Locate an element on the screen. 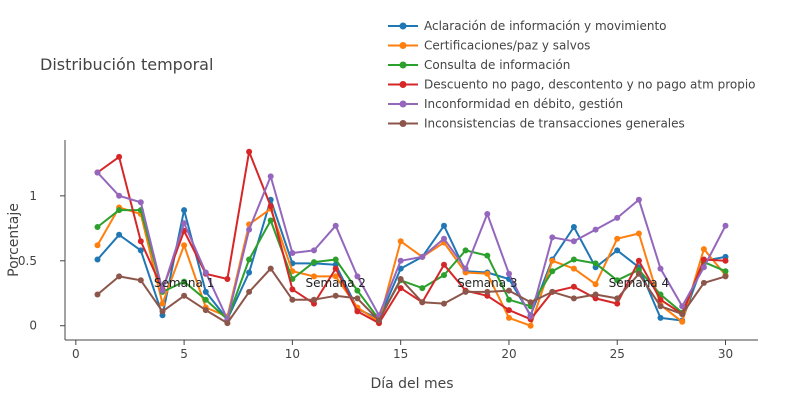  legend-item: Aclaración de información y movimiento is located at coordinates (527, 26).